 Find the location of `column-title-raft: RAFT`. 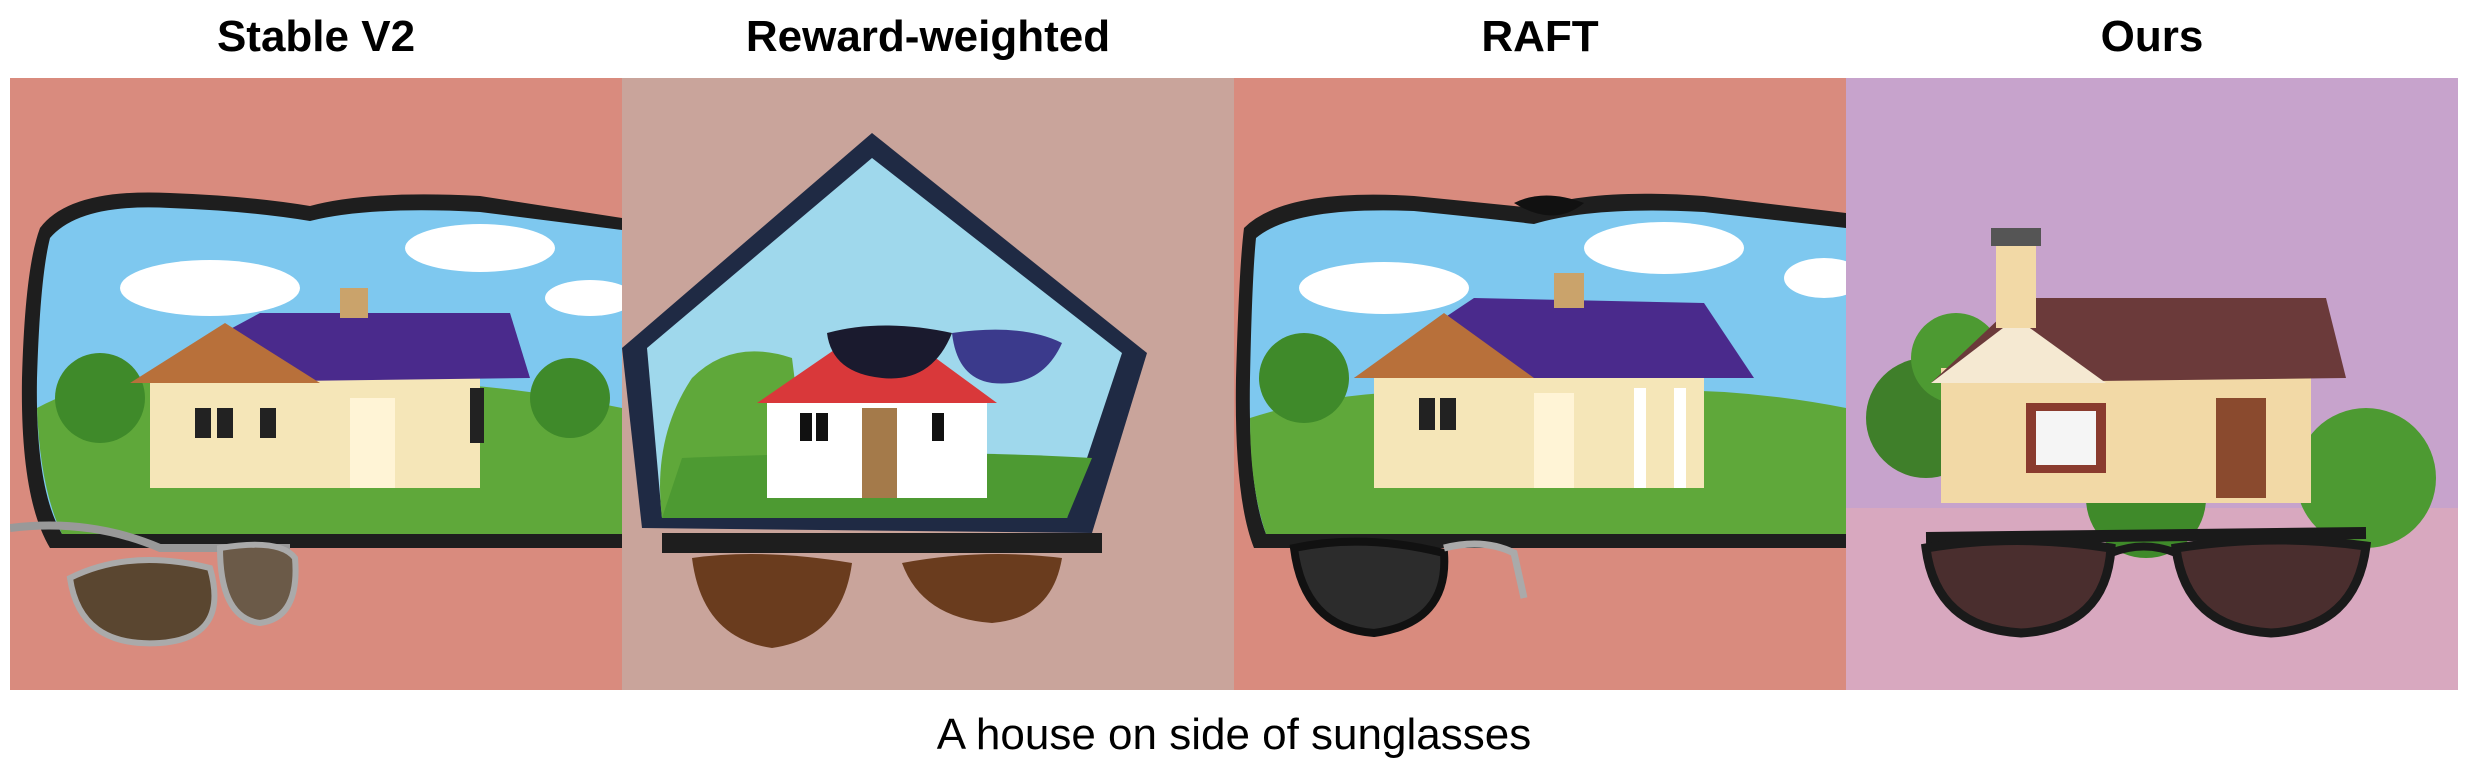

column-title-raft: RAFT is located at coordinates (1540, 36).